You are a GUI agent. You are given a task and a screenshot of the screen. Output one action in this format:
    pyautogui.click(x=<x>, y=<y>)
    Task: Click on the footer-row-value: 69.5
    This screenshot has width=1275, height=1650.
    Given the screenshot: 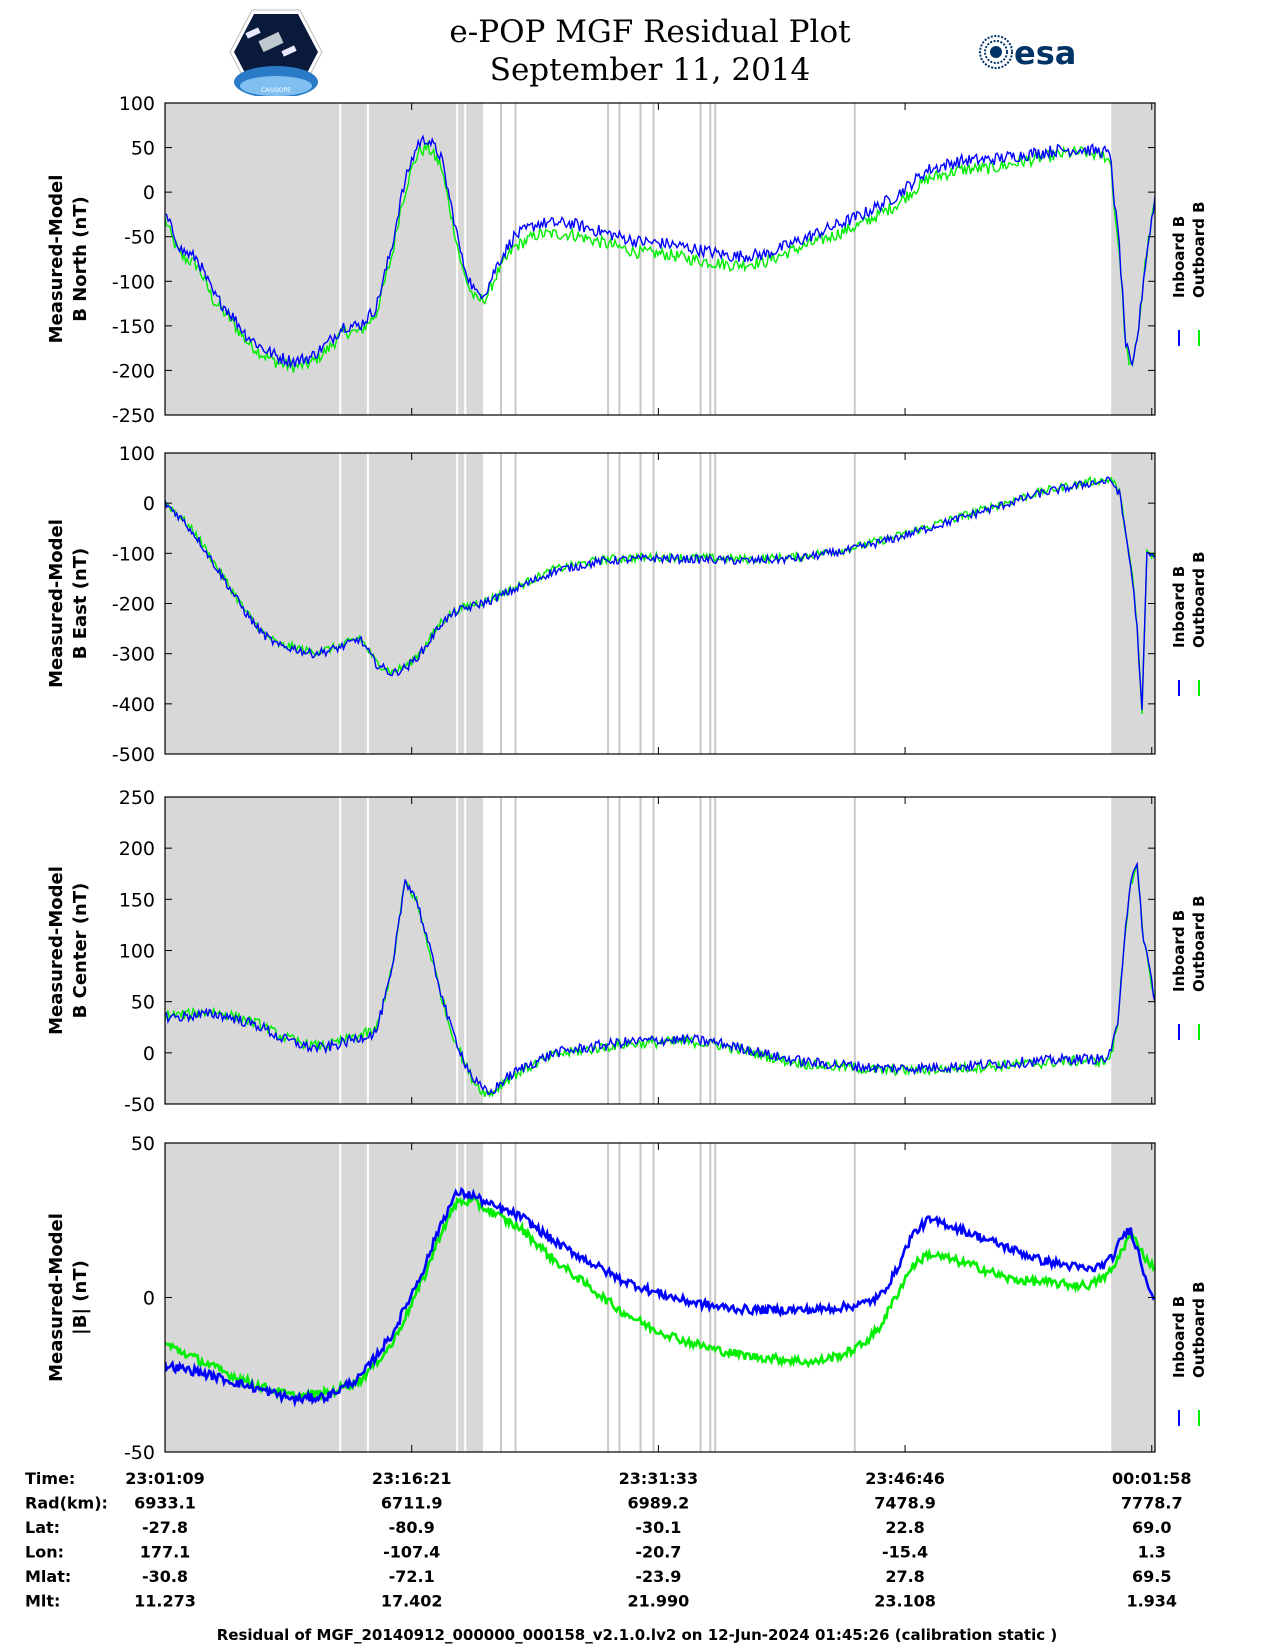 What is the action you would take?
    pyautogui.click(x=1151, y=1576)
    